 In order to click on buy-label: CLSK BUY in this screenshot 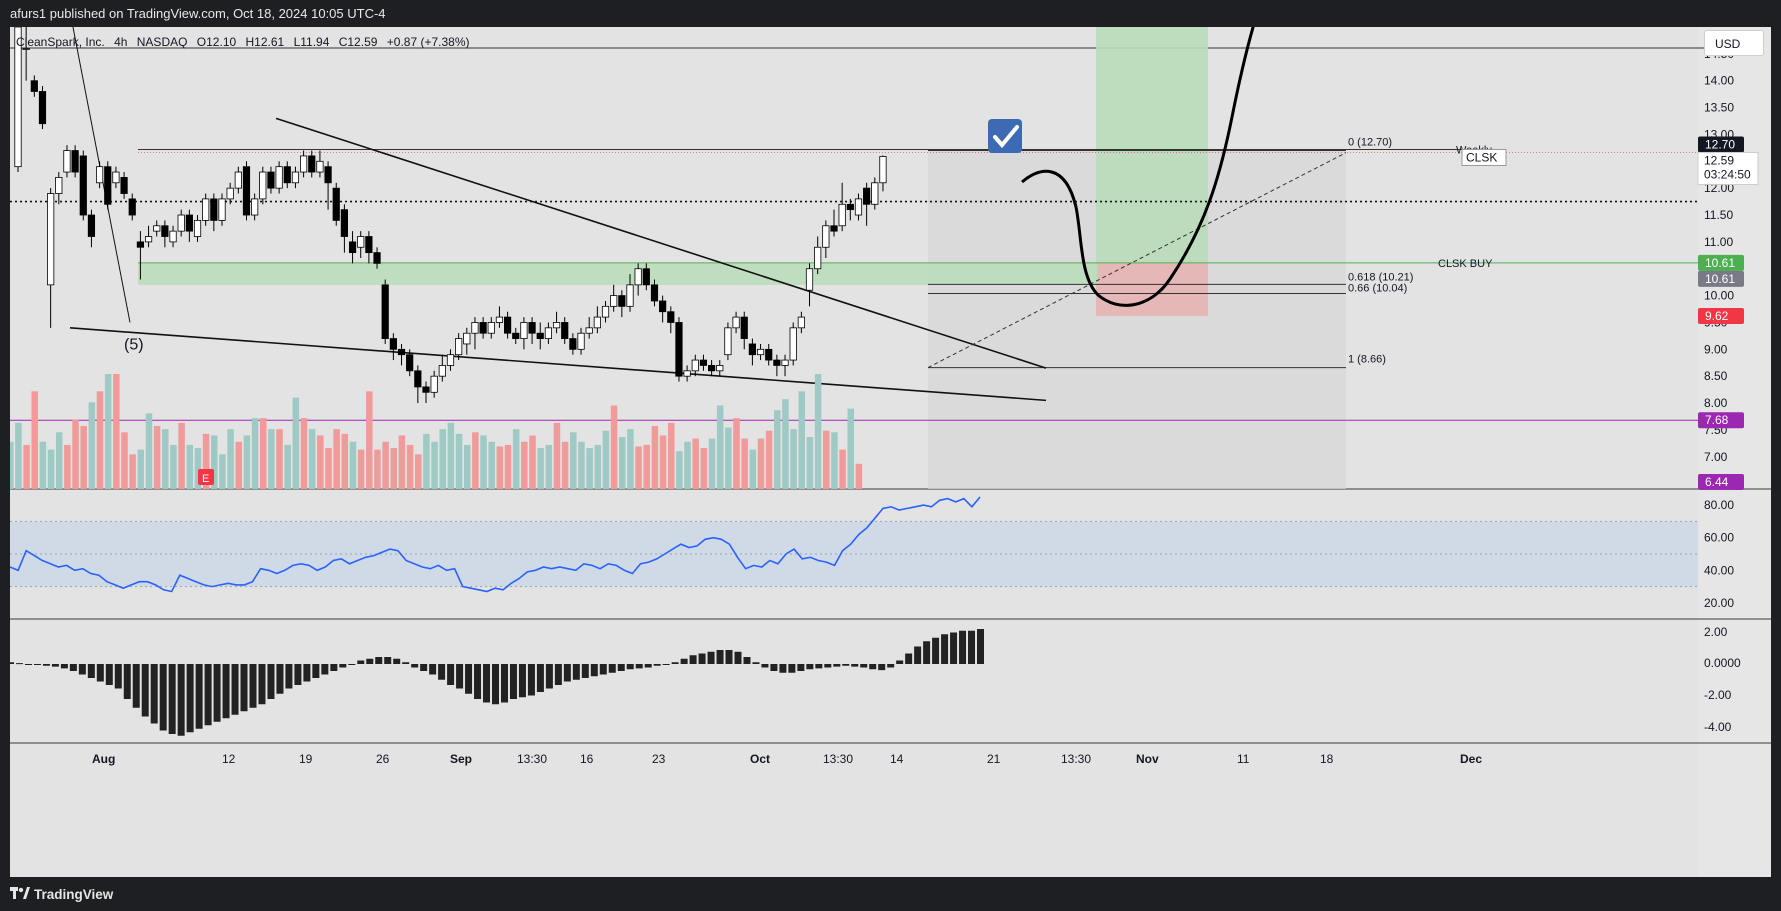, I will do `click(1465, 264)`.